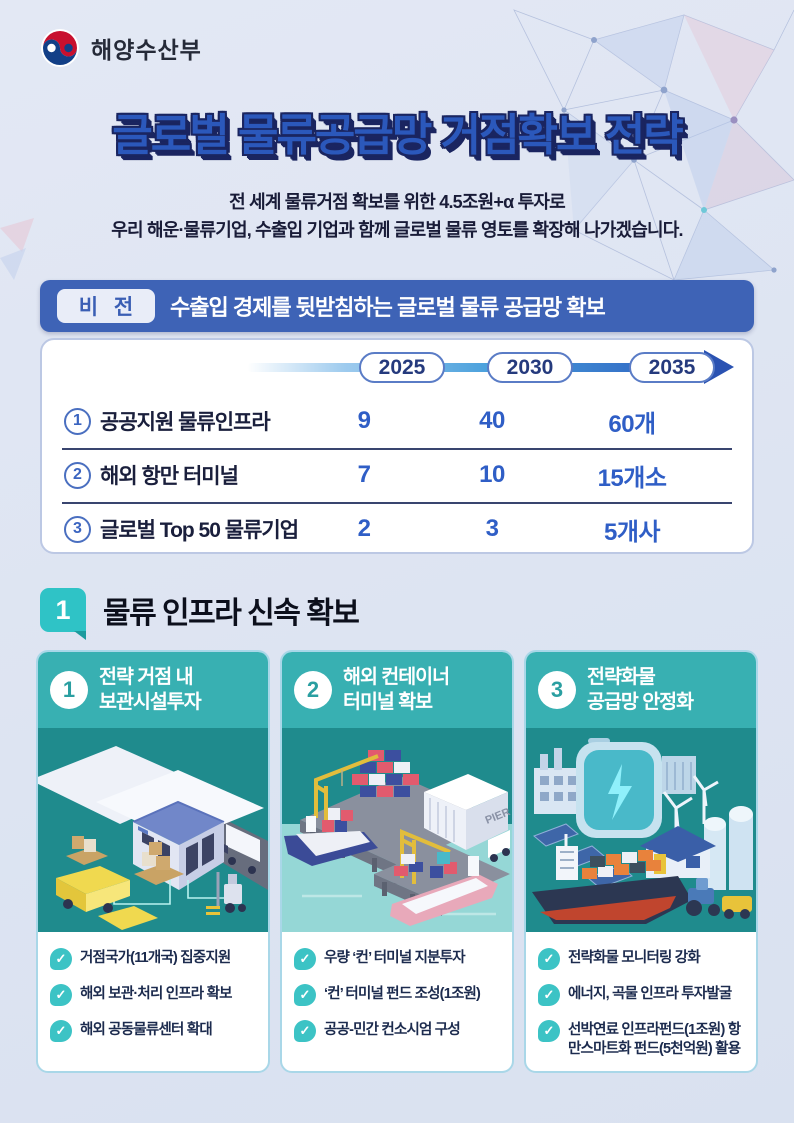 The width and height of the screenshot is (794, 1123). I want to click on row-number-badge: 1, so click(77, 421).